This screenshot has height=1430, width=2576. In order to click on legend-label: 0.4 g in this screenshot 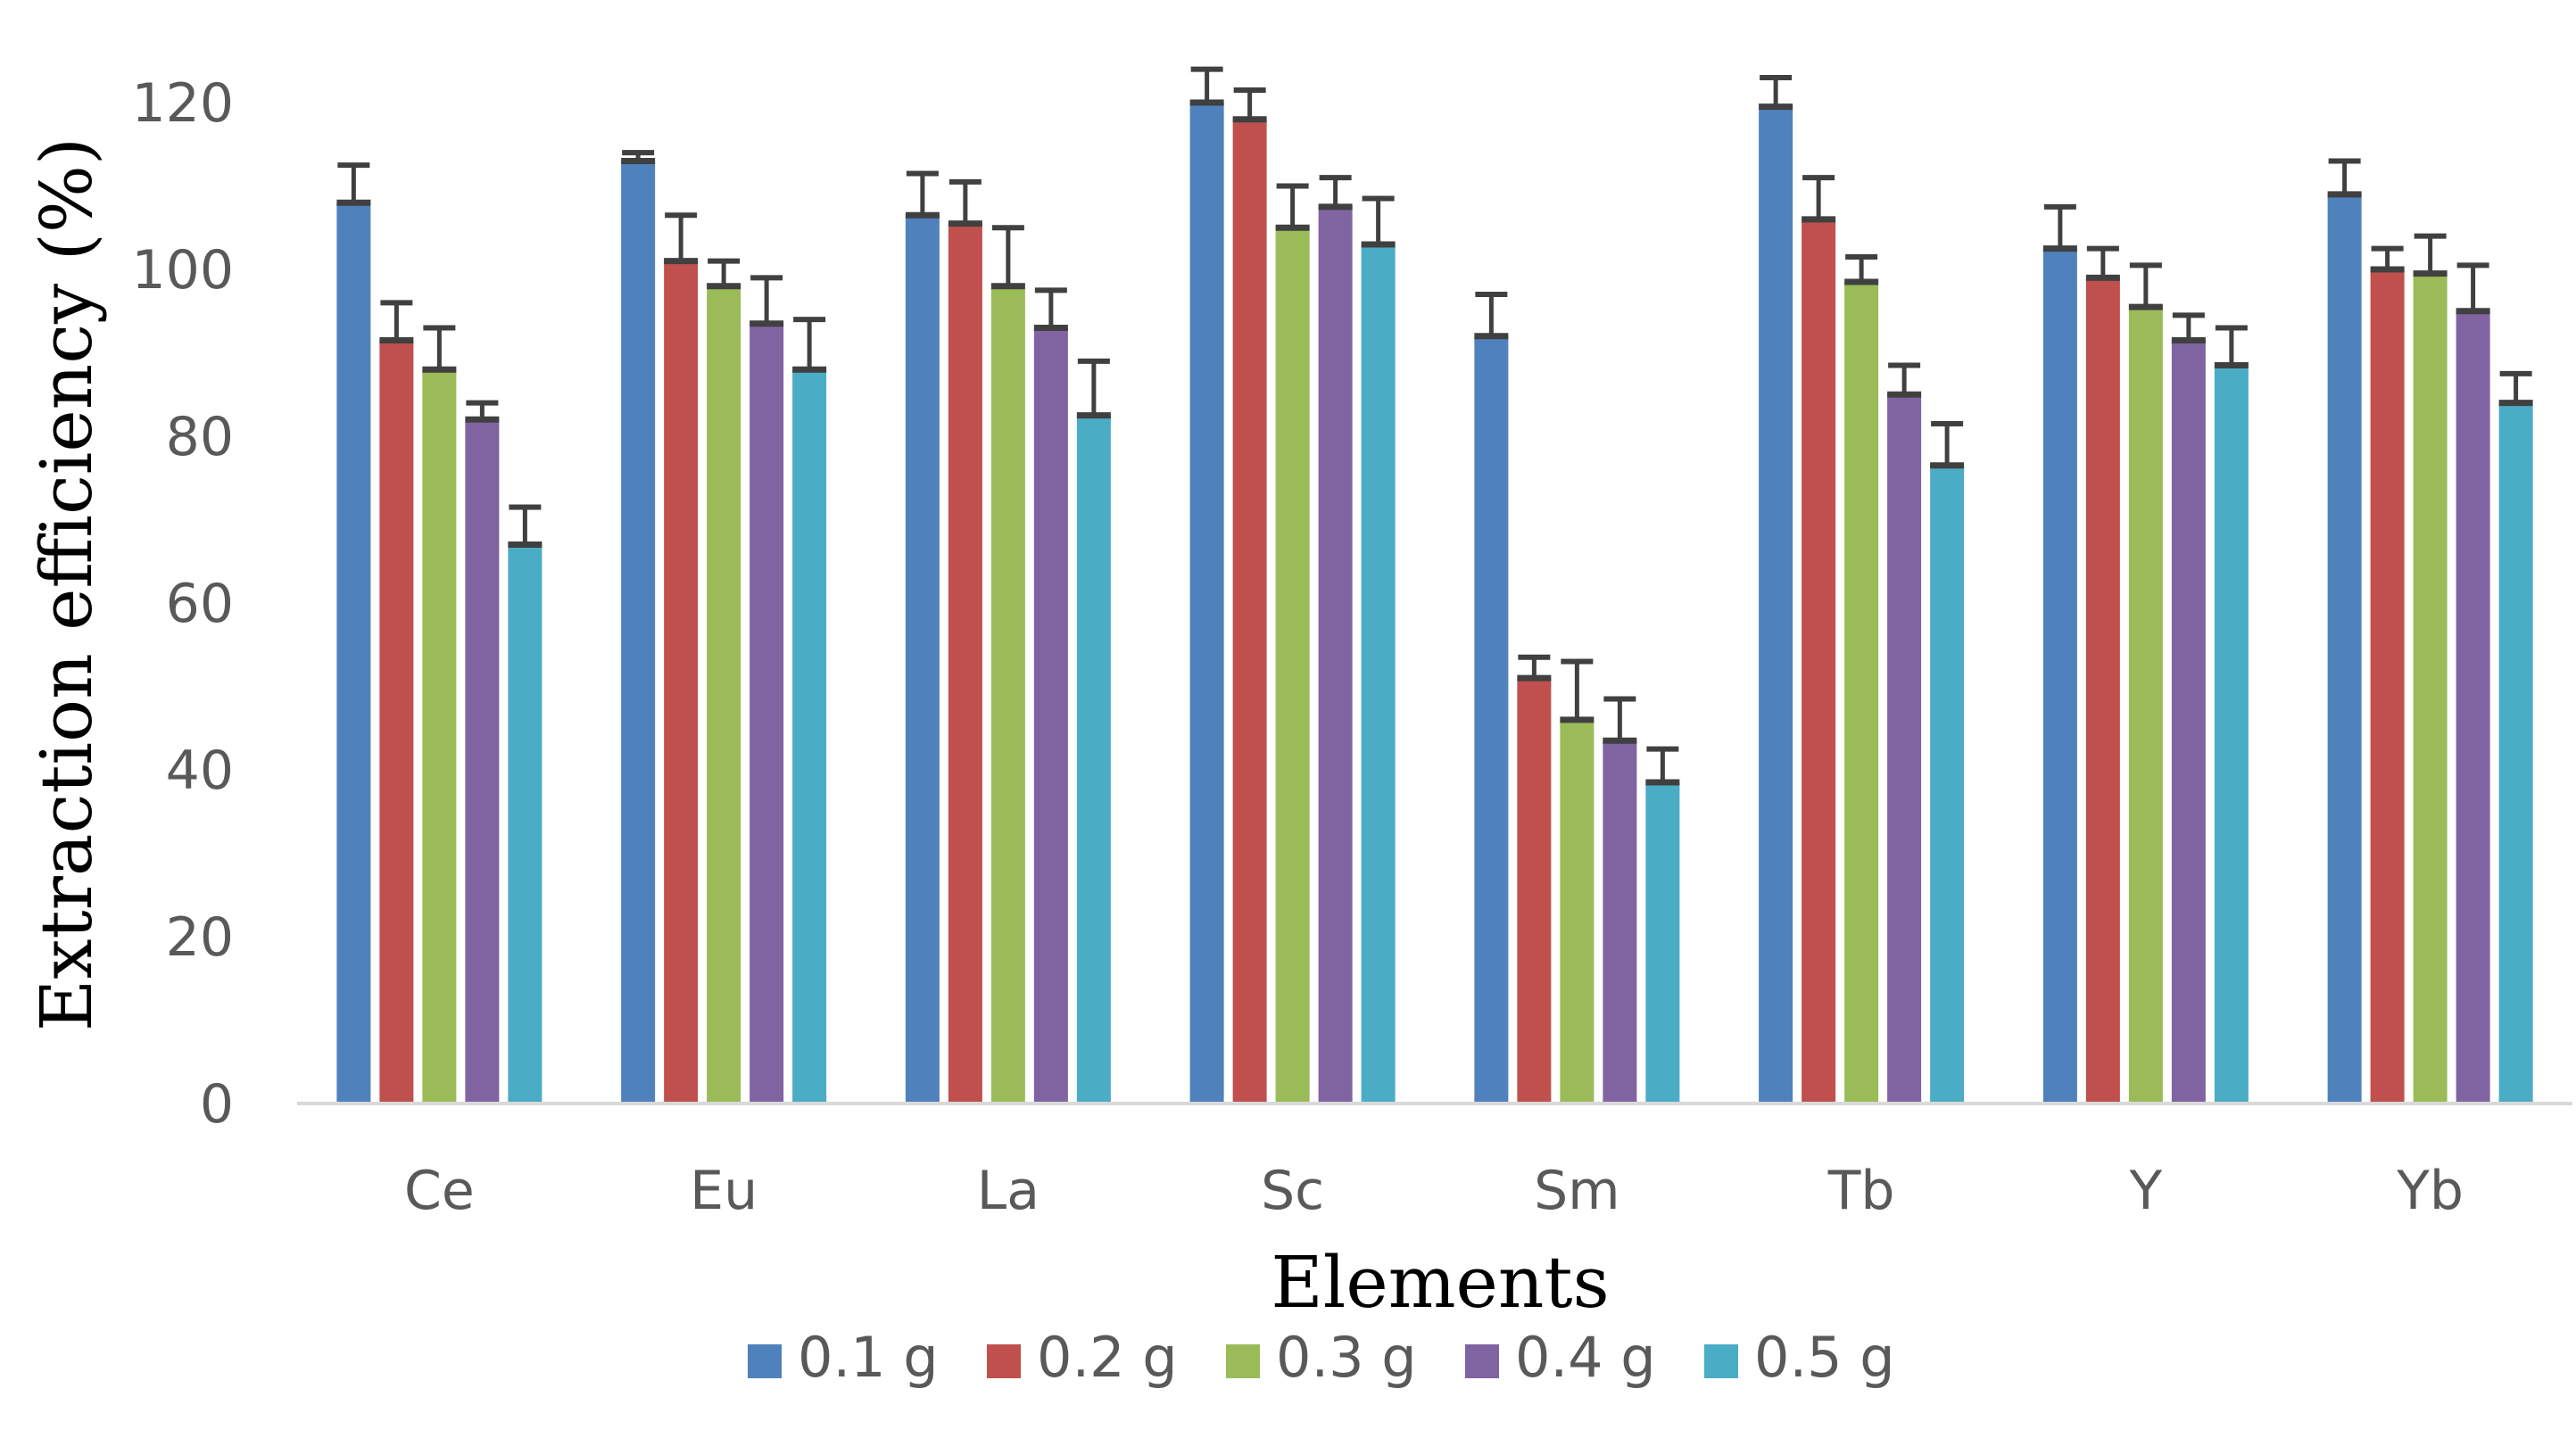, I will do `click(1585, 1357)`.